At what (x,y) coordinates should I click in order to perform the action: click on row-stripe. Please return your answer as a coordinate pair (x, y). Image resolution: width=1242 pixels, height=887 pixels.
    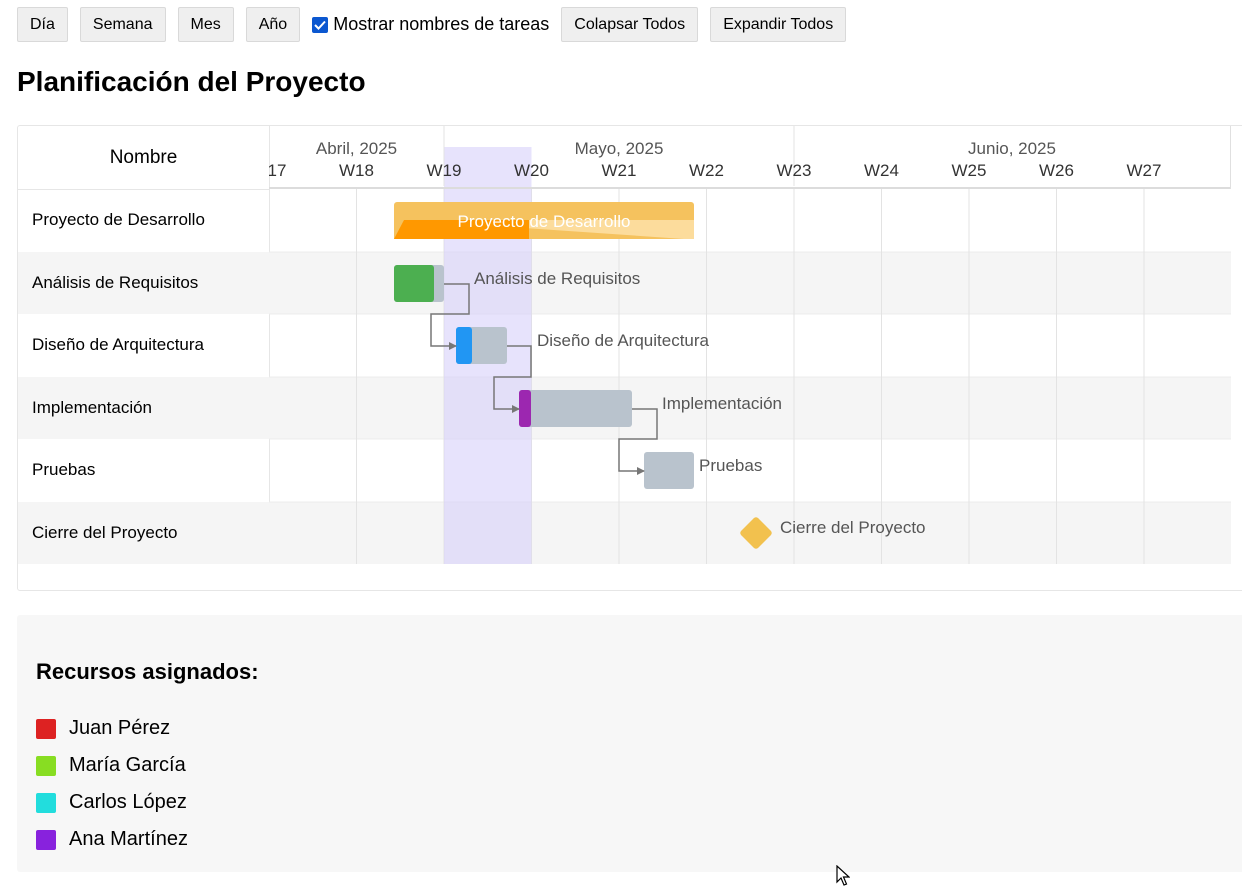
    Looking at the image, I should click on (750, 408).